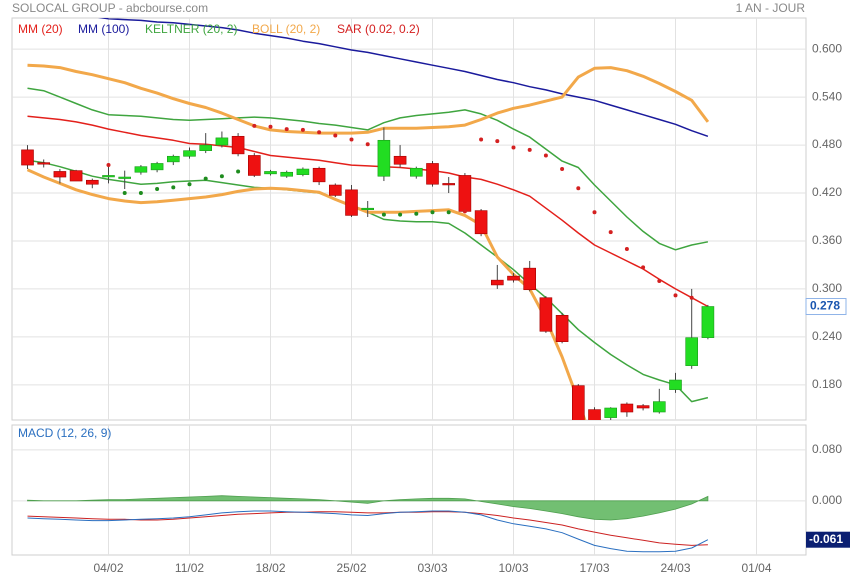 Image resolution: width=855 pixels, height=580 pixels. Describe the element at coordinates (368, 531) in the screenshot. I see `macd-line` at that location.